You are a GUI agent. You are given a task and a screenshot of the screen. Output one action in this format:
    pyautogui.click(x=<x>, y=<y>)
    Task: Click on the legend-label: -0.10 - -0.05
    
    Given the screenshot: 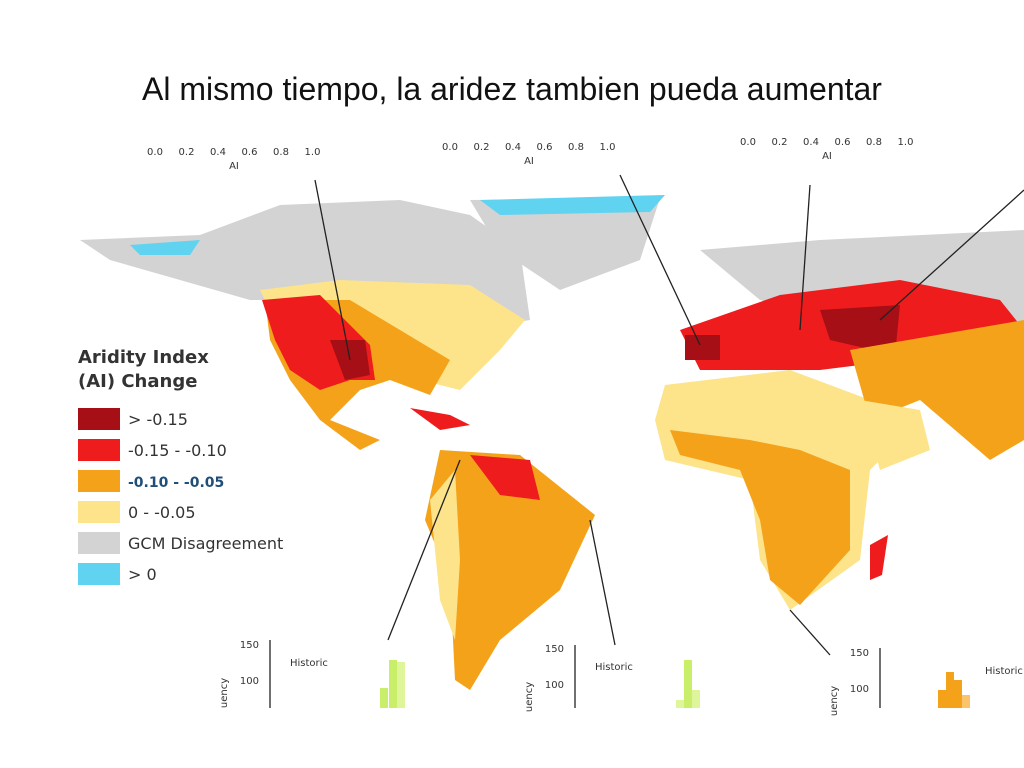 What is the action you would take?
    pyautogui.click(x=176, y=483)
    